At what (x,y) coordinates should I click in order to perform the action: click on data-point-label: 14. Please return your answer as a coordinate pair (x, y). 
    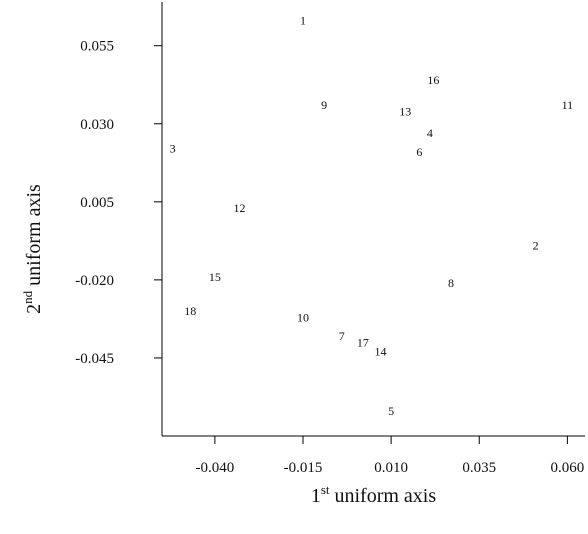
    Looking at the image, I should click on (381, 352).